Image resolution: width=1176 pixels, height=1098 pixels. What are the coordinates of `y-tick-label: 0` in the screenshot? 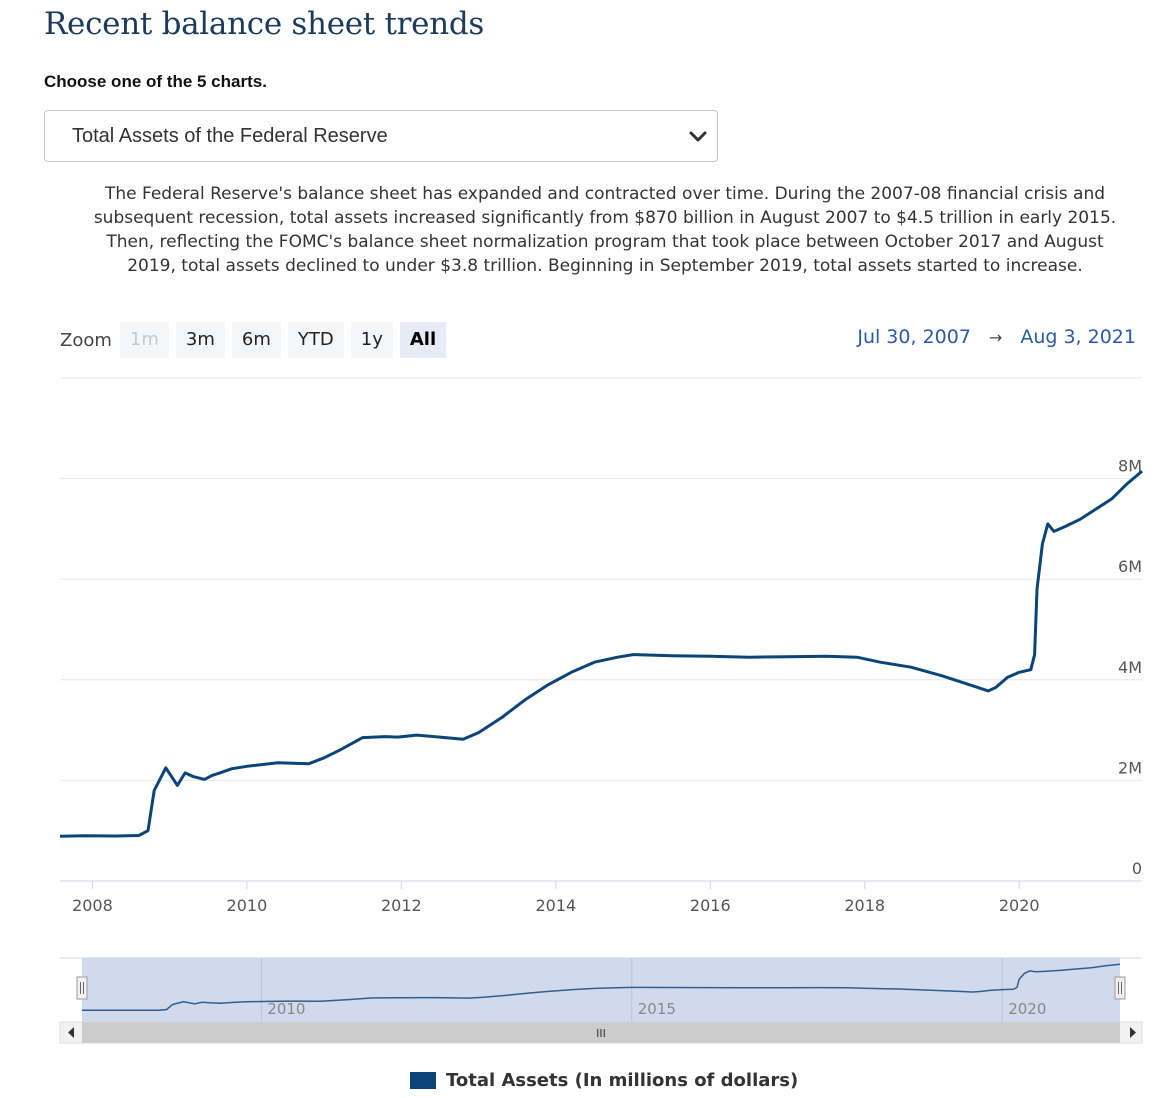 It's located at (1137, 868).